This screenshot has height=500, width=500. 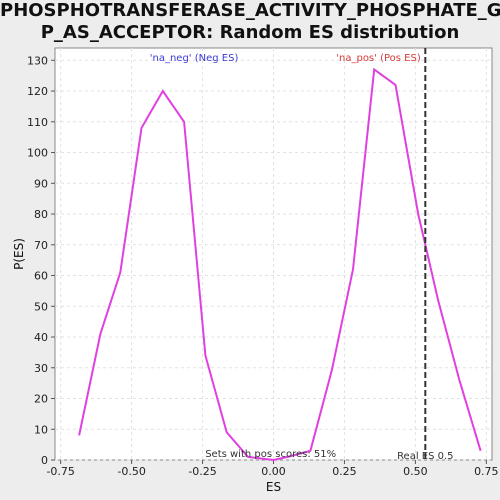 What do you see at coordinates (41, 245) in the screenshot?
I see `y-tick-label: 70` at bounding box center [41, 245].